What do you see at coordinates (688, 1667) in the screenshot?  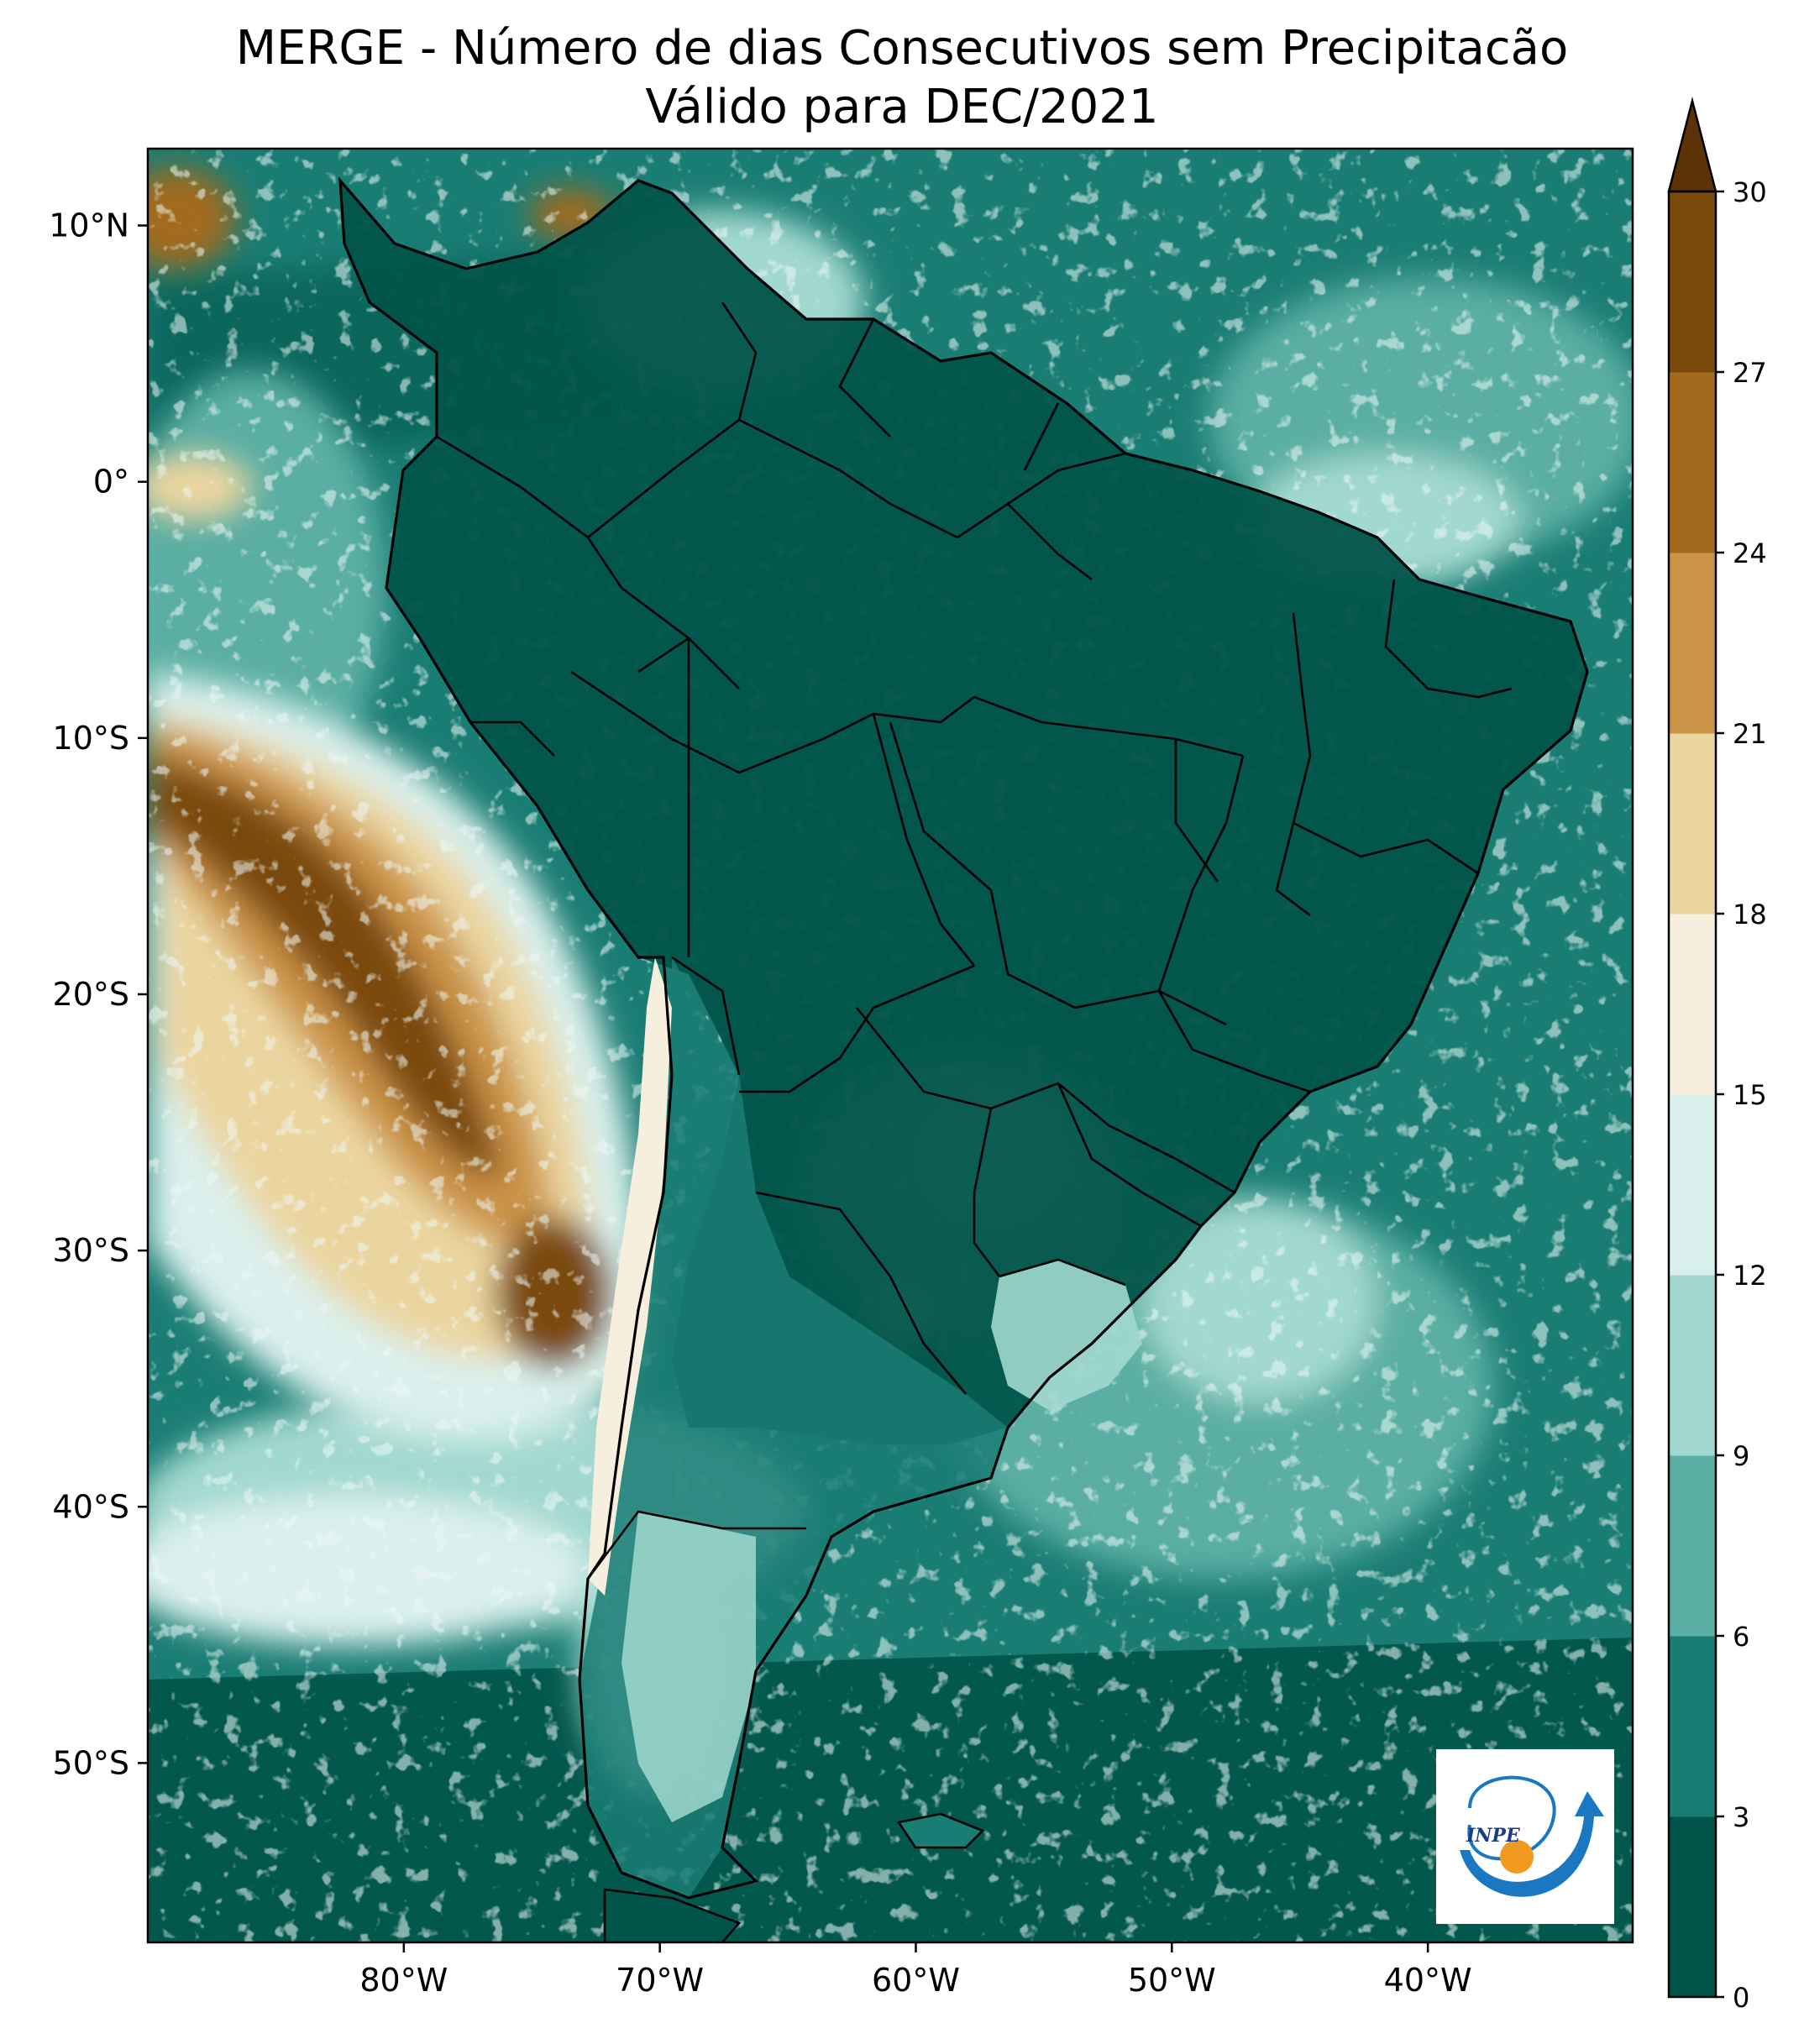 I see `patagonia-light` at bounding box center [688, 1667].